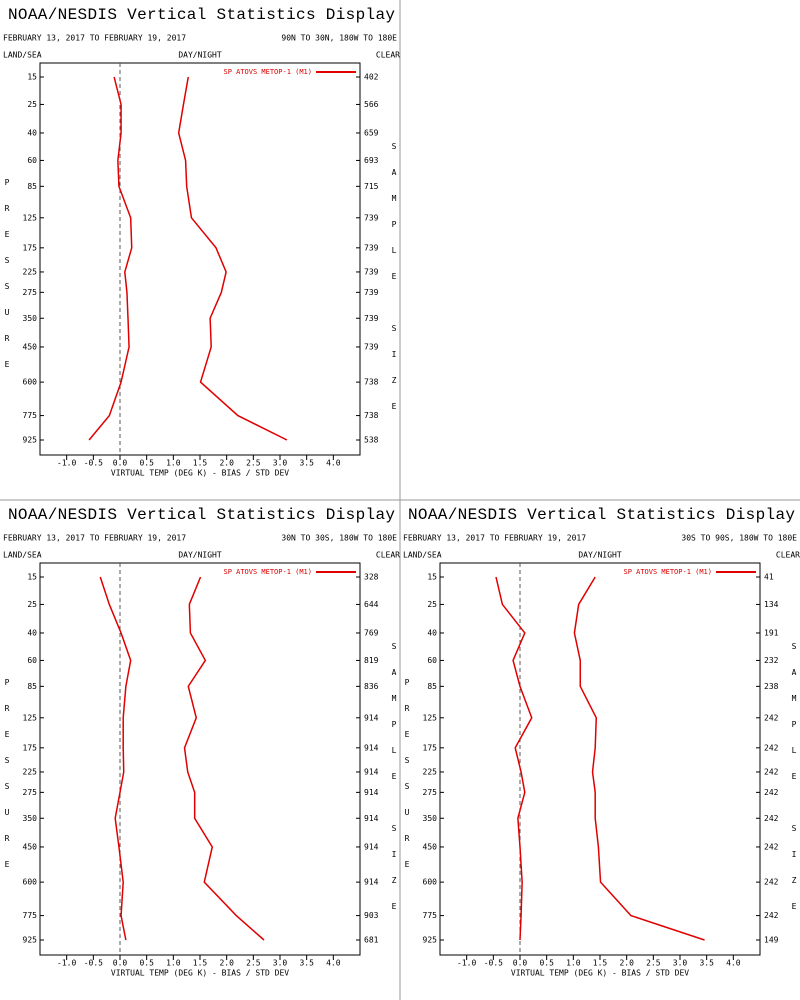  I want to click on y-tick-label: 85, so click(32, 186).